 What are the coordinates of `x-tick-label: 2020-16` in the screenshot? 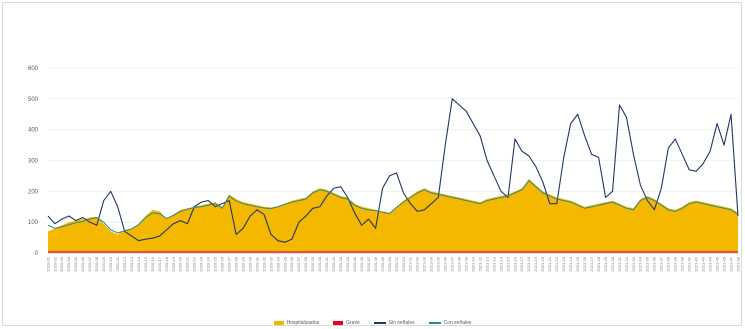 It's located at (152, 263).